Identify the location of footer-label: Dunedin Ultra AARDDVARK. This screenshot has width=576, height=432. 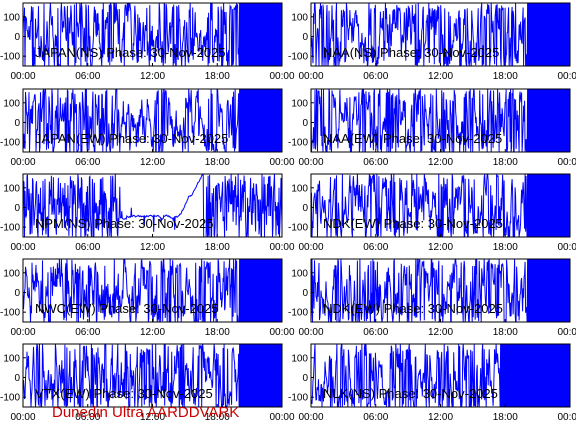
(146, 412).